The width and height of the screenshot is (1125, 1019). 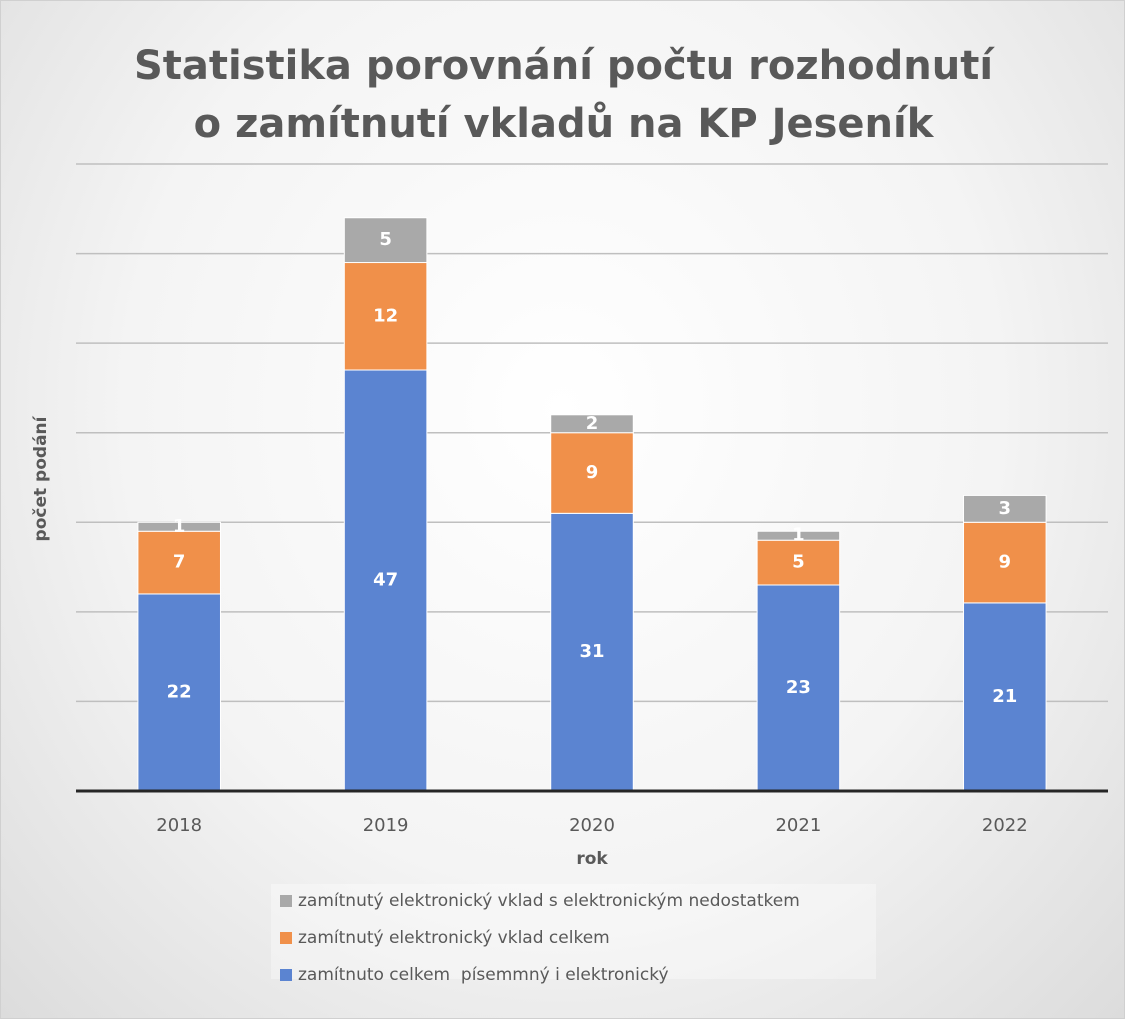 I want to click on data-label: 3, so click(x=1005, y=508).